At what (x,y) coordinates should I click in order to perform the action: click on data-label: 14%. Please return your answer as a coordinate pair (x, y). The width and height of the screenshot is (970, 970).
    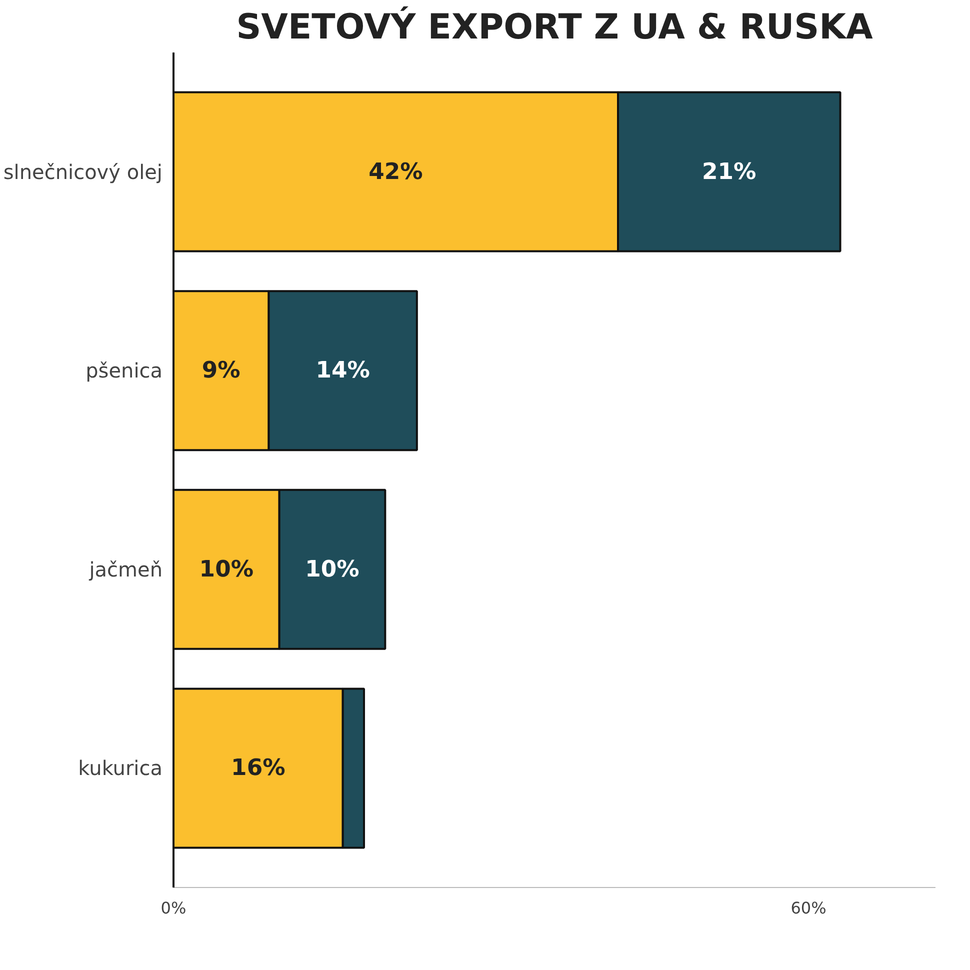
    Looking at the image, I should click on (343, 371).